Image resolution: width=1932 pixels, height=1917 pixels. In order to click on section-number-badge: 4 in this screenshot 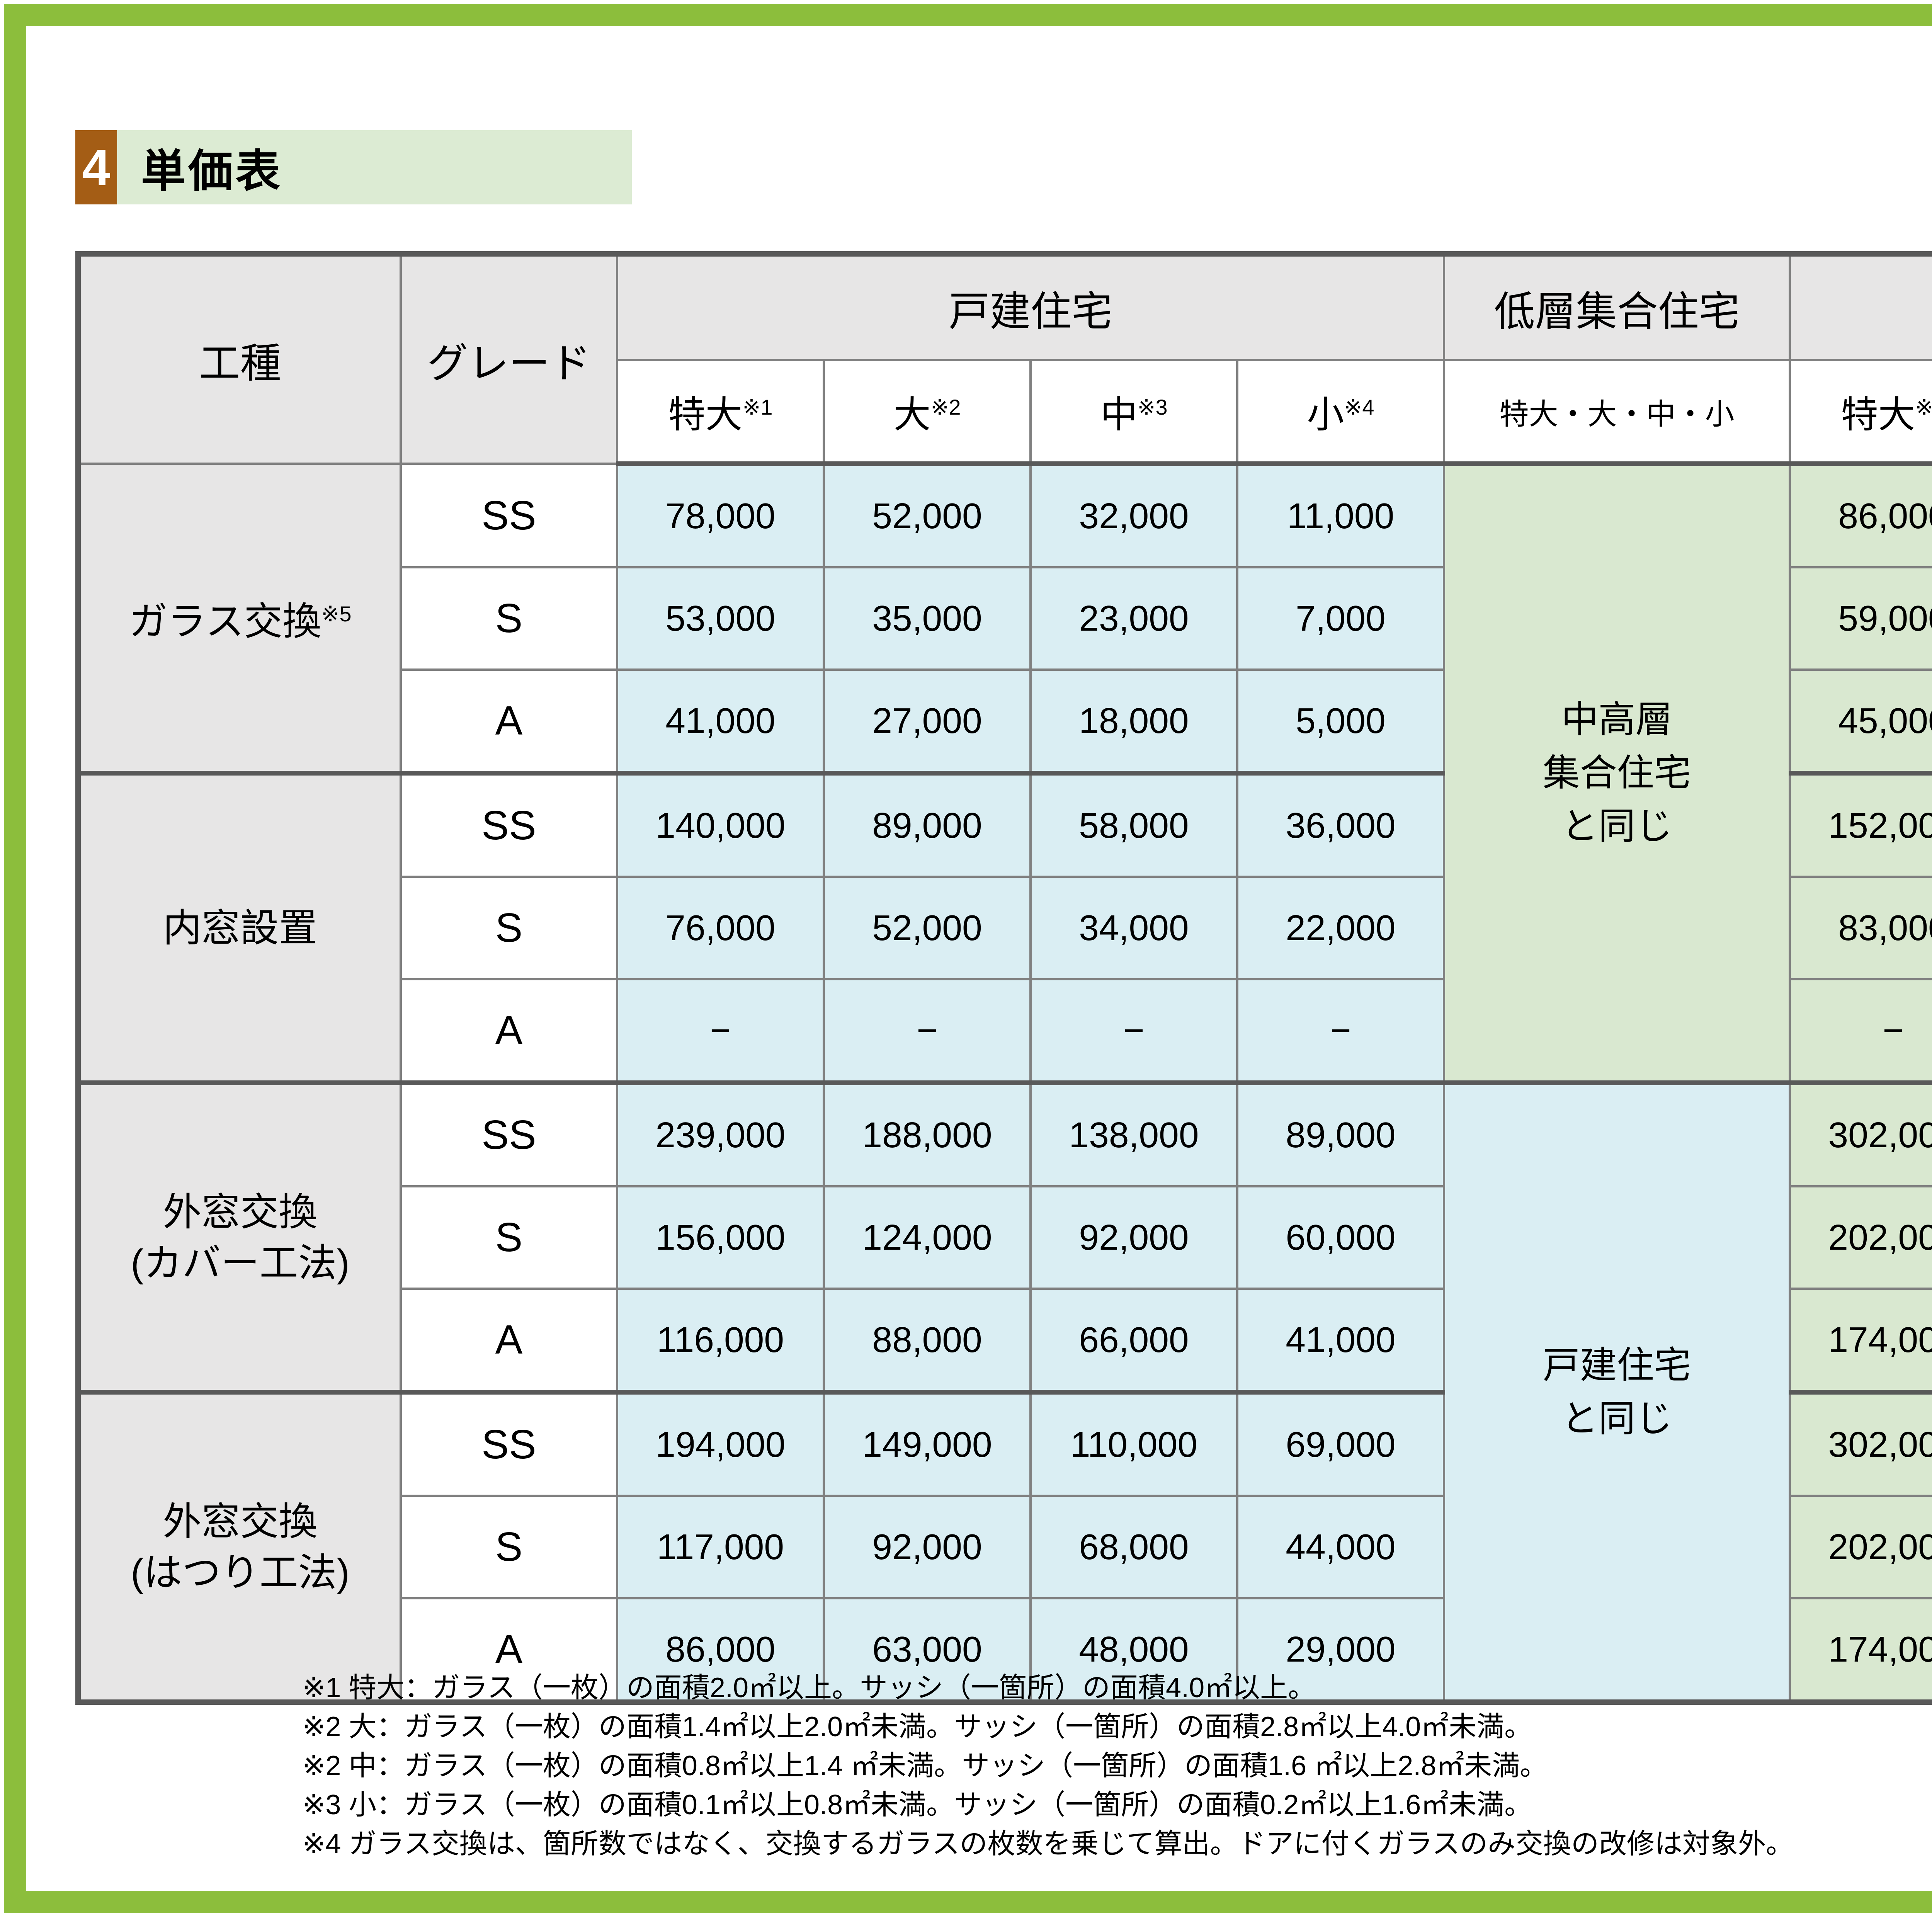, I will do `click(96, 167)`.